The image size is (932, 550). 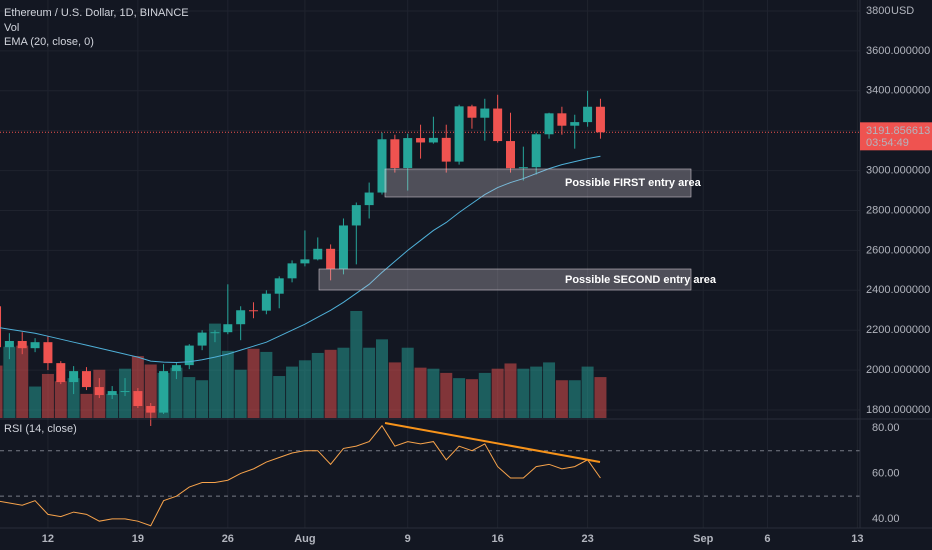 What do you see at coordinates (898, 131) in the screenshot?
I see `last-price-label: 3191.856613` at bounding box center [898, 131].